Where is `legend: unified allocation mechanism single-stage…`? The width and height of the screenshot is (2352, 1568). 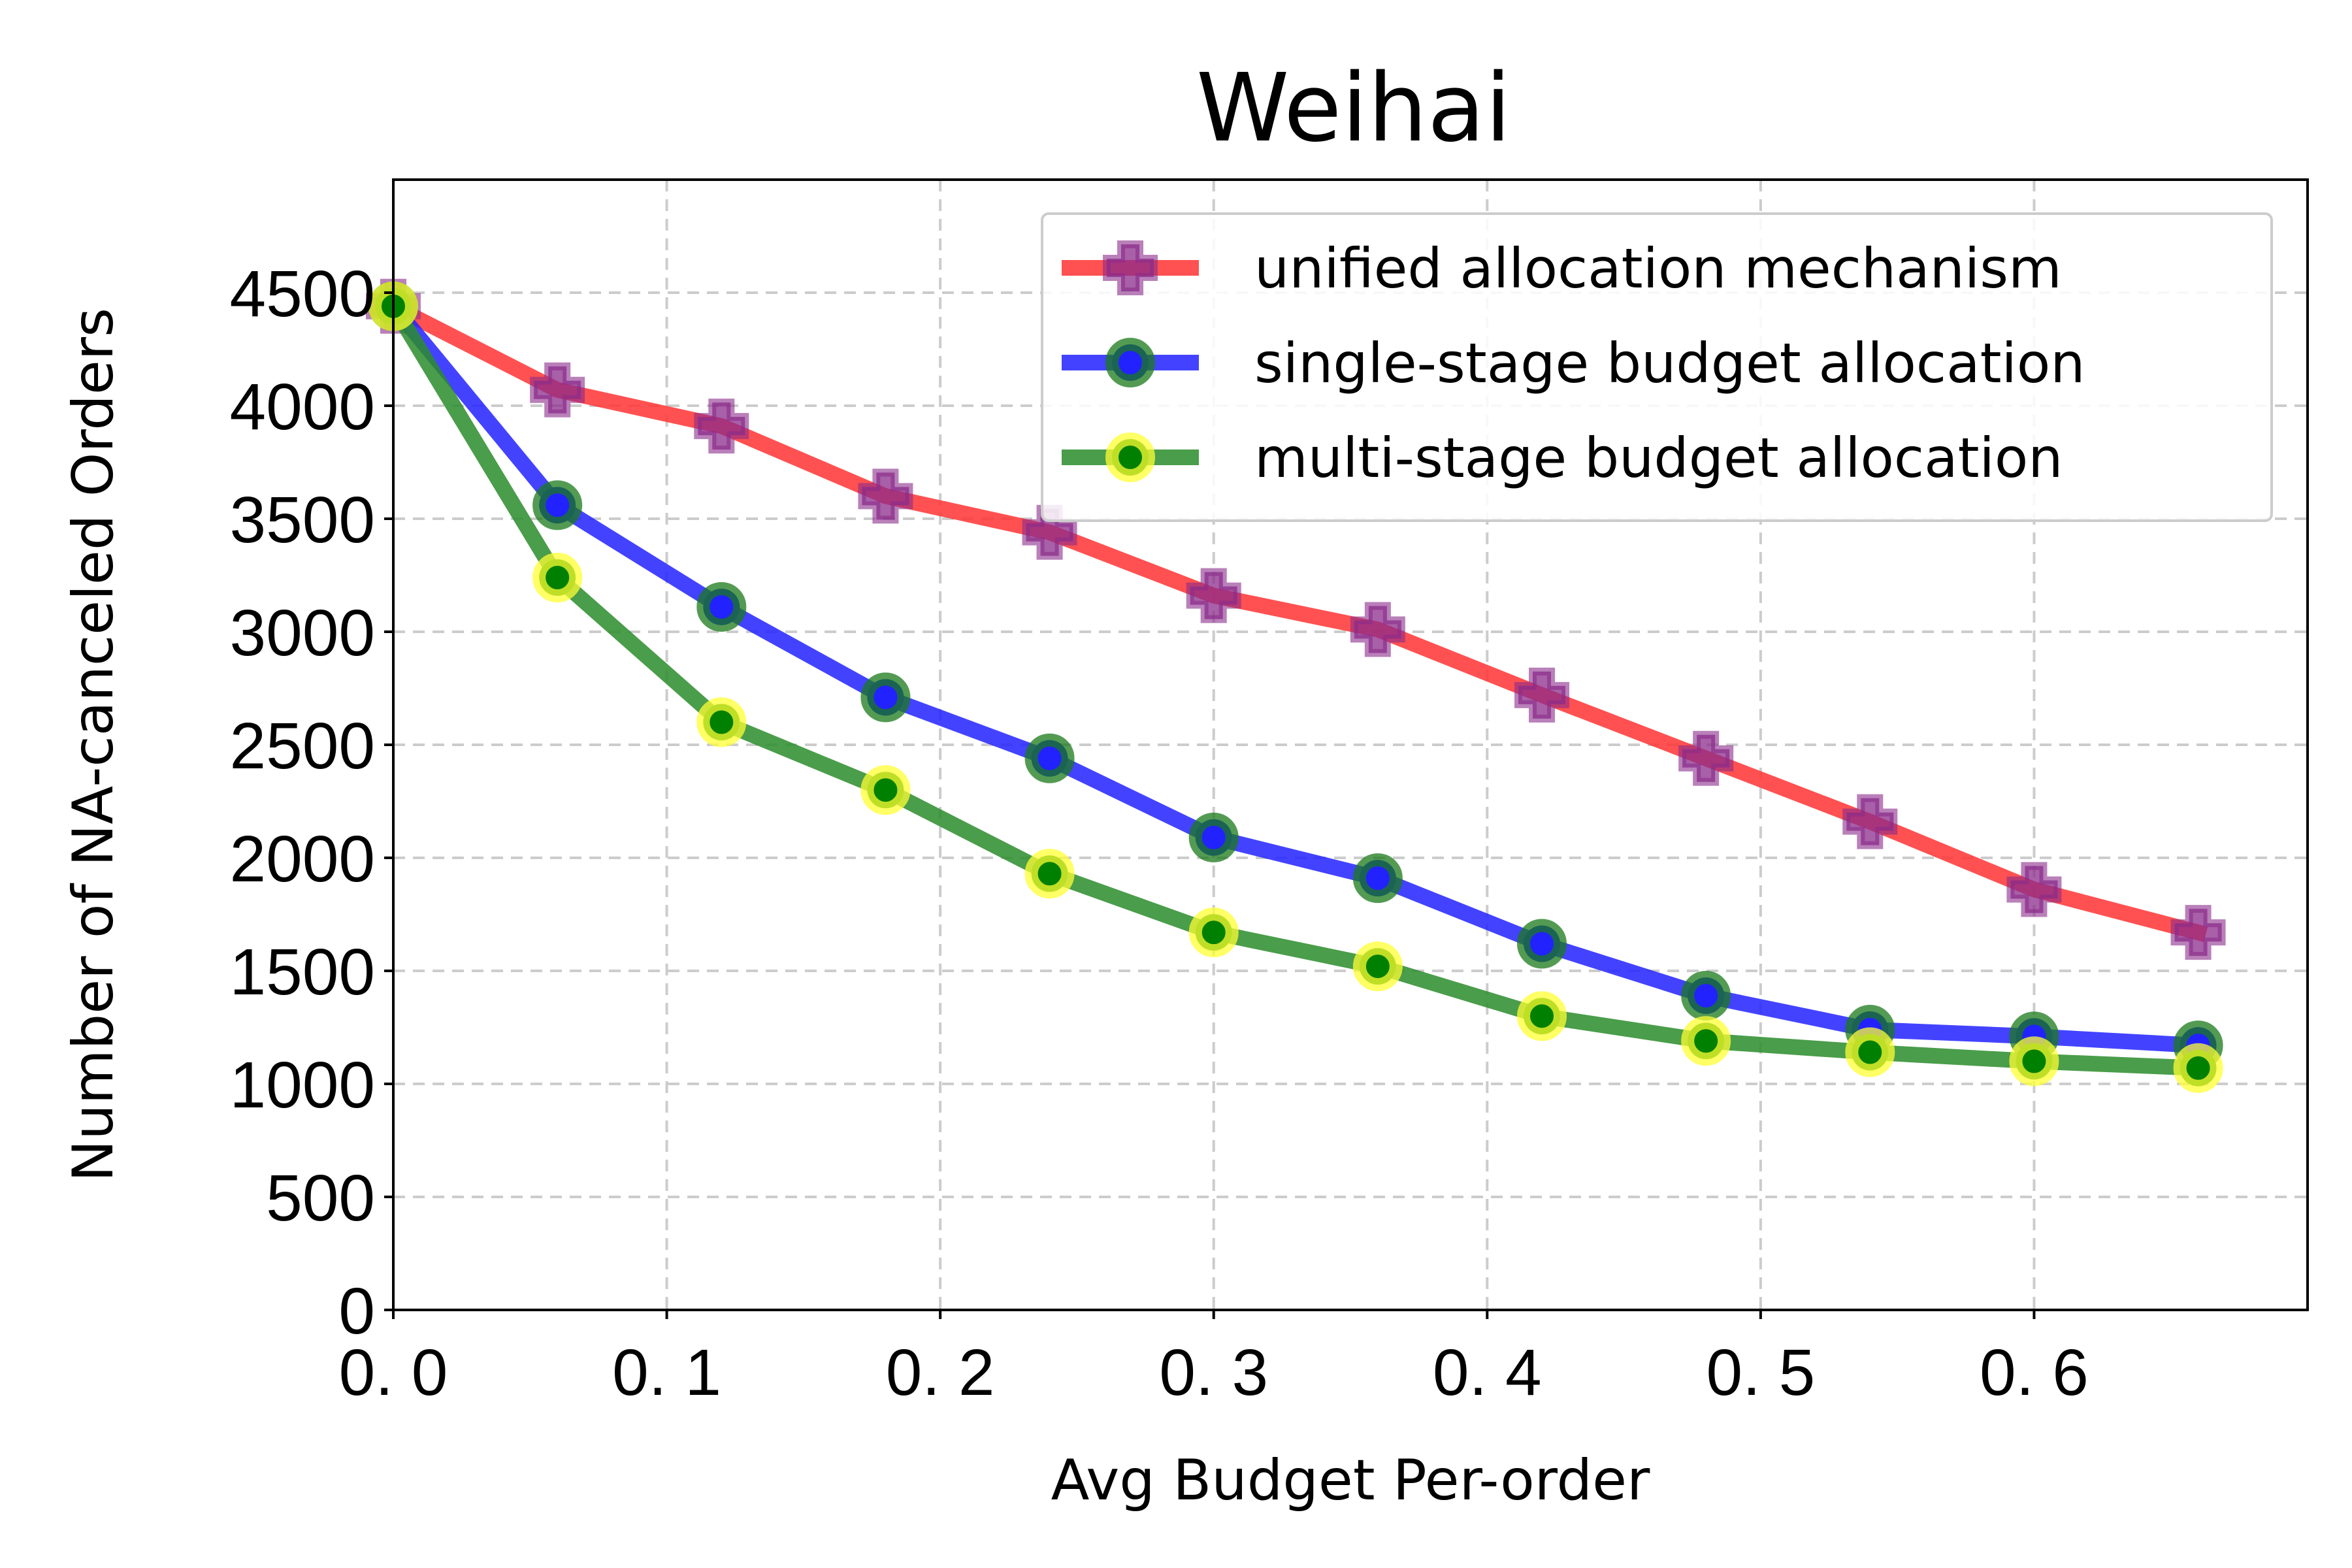
legend: unified allocation mechanism single-stage… is located at coordinates (1657, 367).